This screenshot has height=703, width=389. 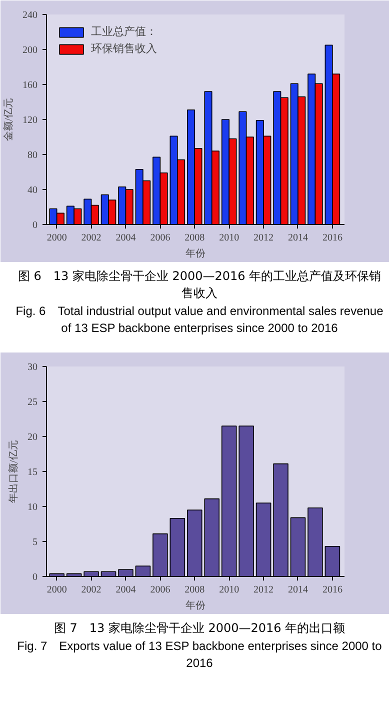 I want to click on caption: Fig. 7 Exports value of 13 ESP backbone enterprises since 2000 to 2016, so click(x=199, y=655).